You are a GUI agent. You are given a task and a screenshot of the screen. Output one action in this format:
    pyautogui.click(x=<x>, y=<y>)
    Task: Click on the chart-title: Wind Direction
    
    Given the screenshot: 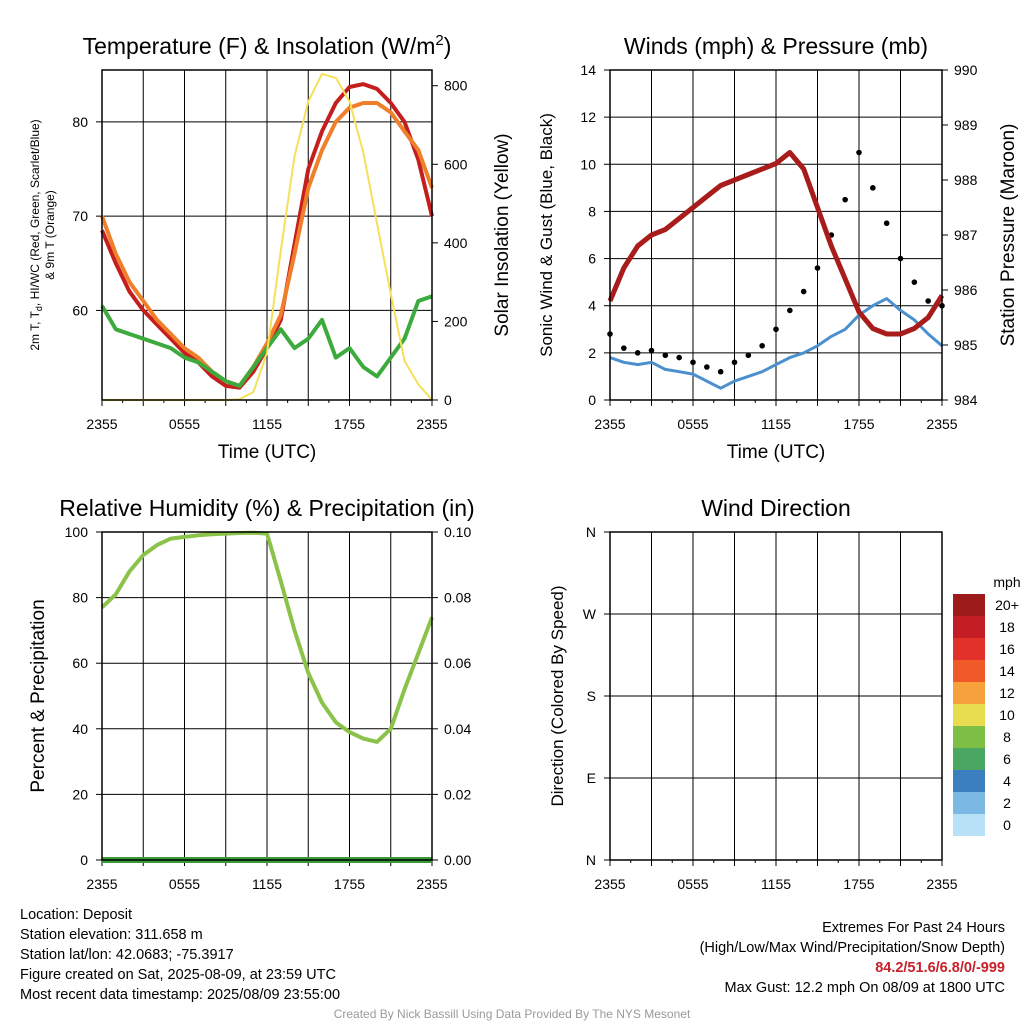 What is the action you would take?
    pyautogui.click(x=776, y=508)
    